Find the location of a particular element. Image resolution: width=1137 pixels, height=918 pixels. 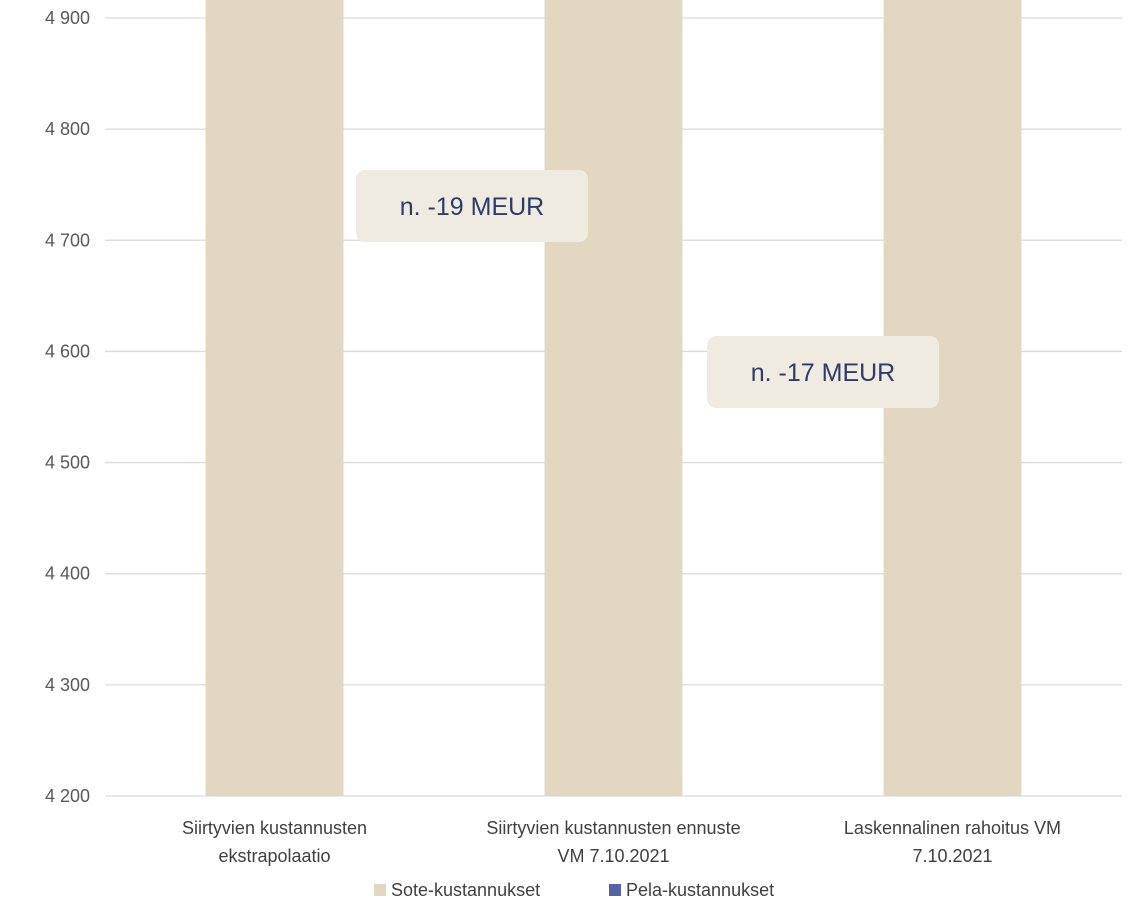

y-tick-label: 4 800 is located at coordinates (67, 129).